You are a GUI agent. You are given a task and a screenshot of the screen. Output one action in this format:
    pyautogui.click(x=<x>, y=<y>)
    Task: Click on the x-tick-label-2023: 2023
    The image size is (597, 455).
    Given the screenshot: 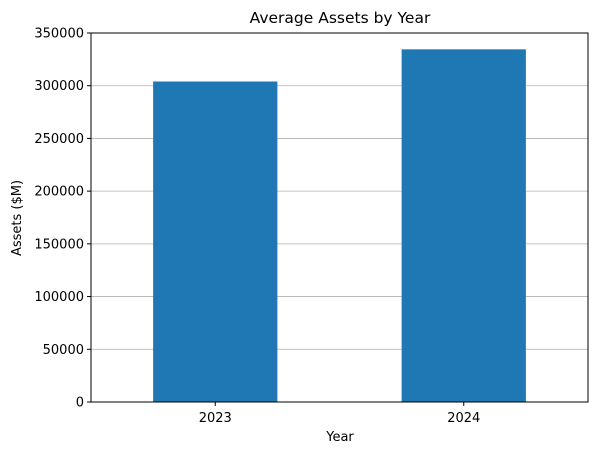 What is the action you would take?
    pyautogui.click(x=215, y=418)
    